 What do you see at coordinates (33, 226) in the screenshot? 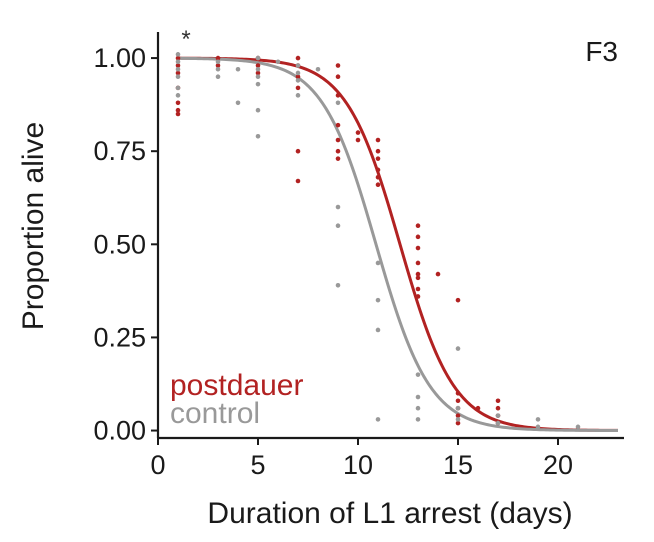
I see `y-axis-title: Proportion alive` at bounding box center [33, 226].